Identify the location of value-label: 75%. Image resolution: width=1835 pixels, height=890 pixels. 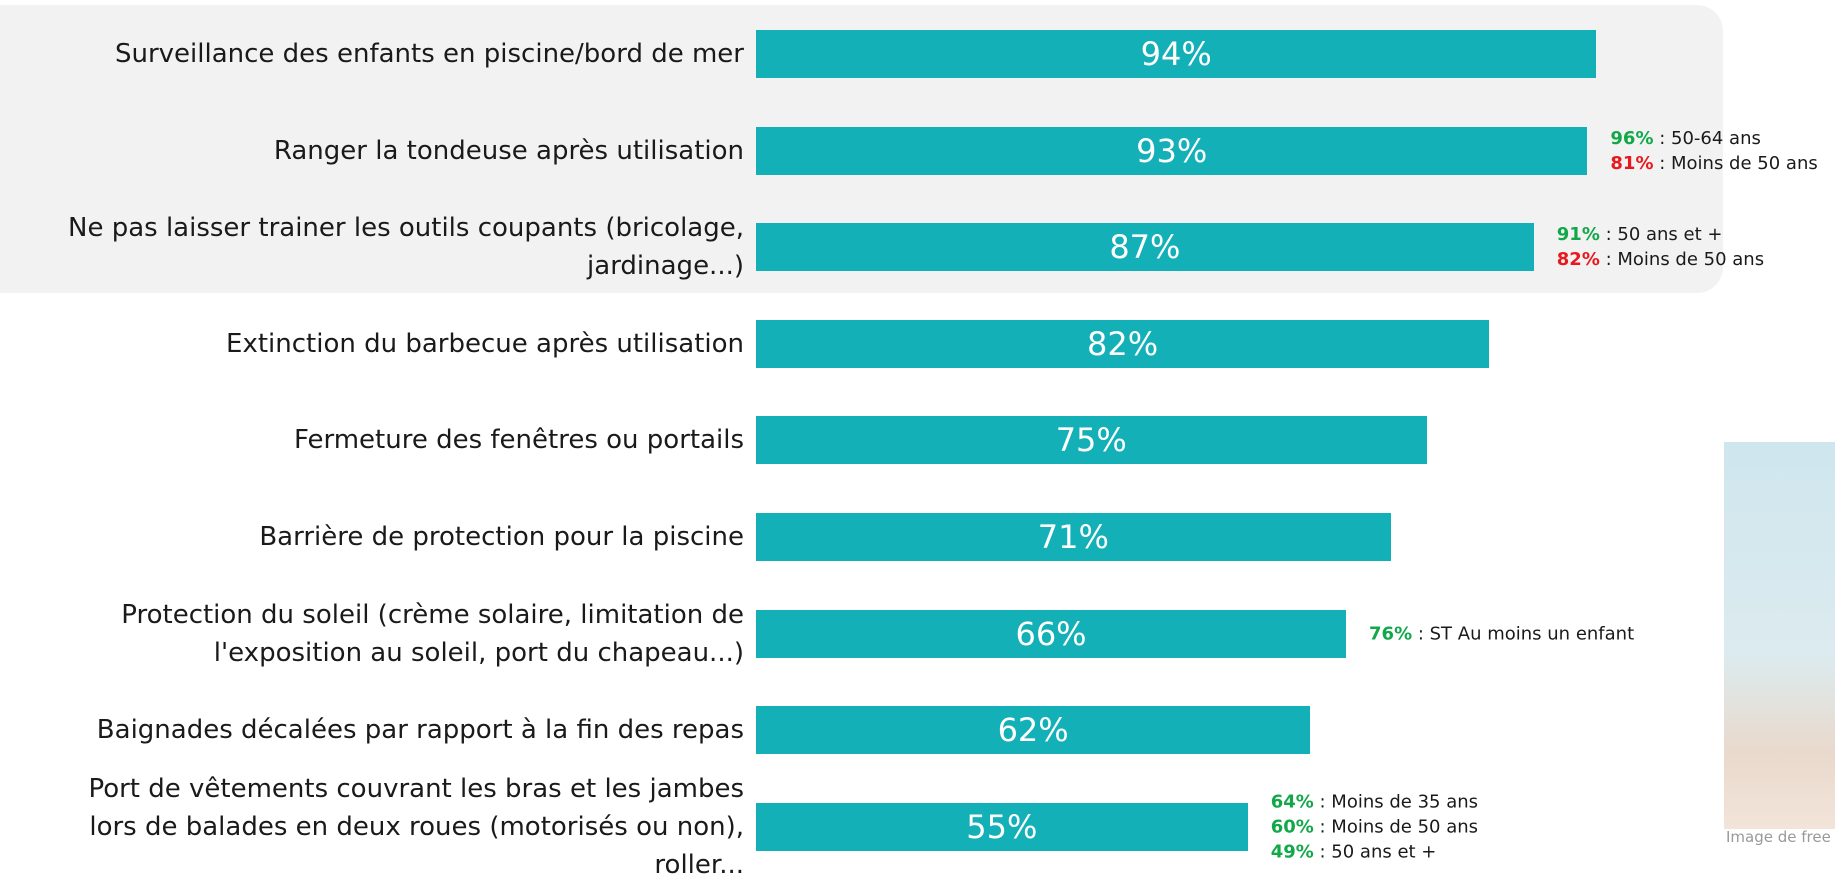
(1091, 440).